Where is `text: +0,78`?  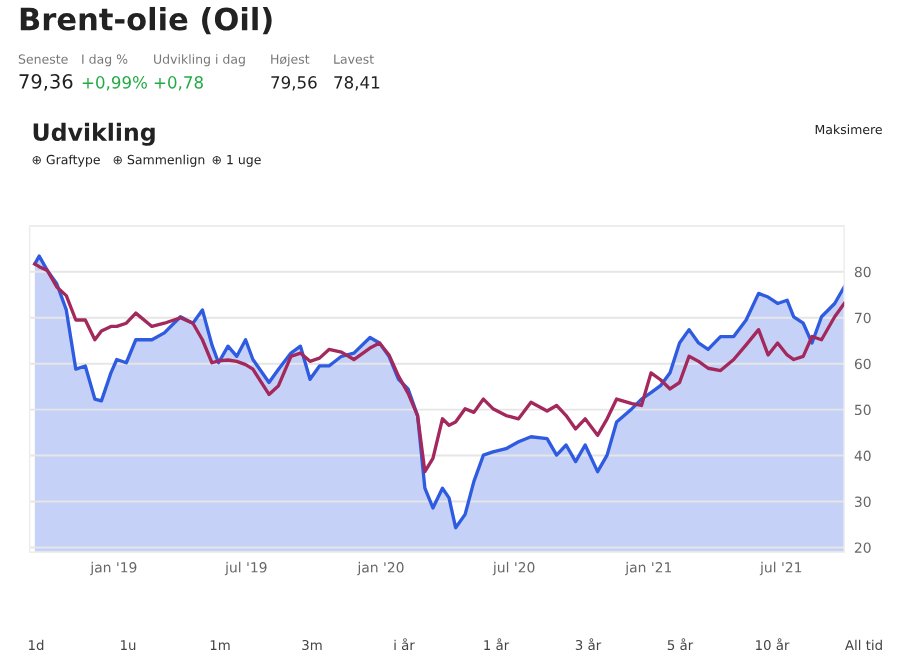 text: +0,78 is located at coordinates (178, 83).